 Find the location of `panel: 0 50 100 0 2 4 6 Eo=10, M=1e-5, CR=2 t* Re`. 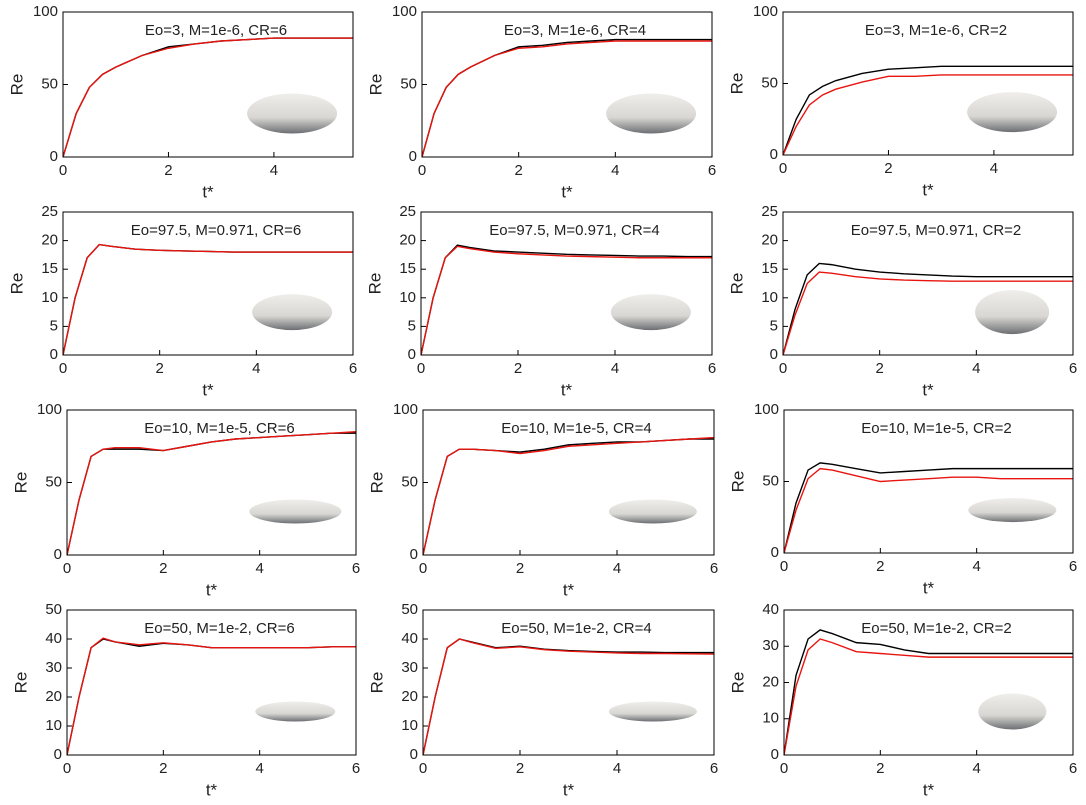

panel: 0 50 100 0 2 4 6 Eo=10, M=1e-5, CR=2 t* Re is located at coordinates (902, 499).